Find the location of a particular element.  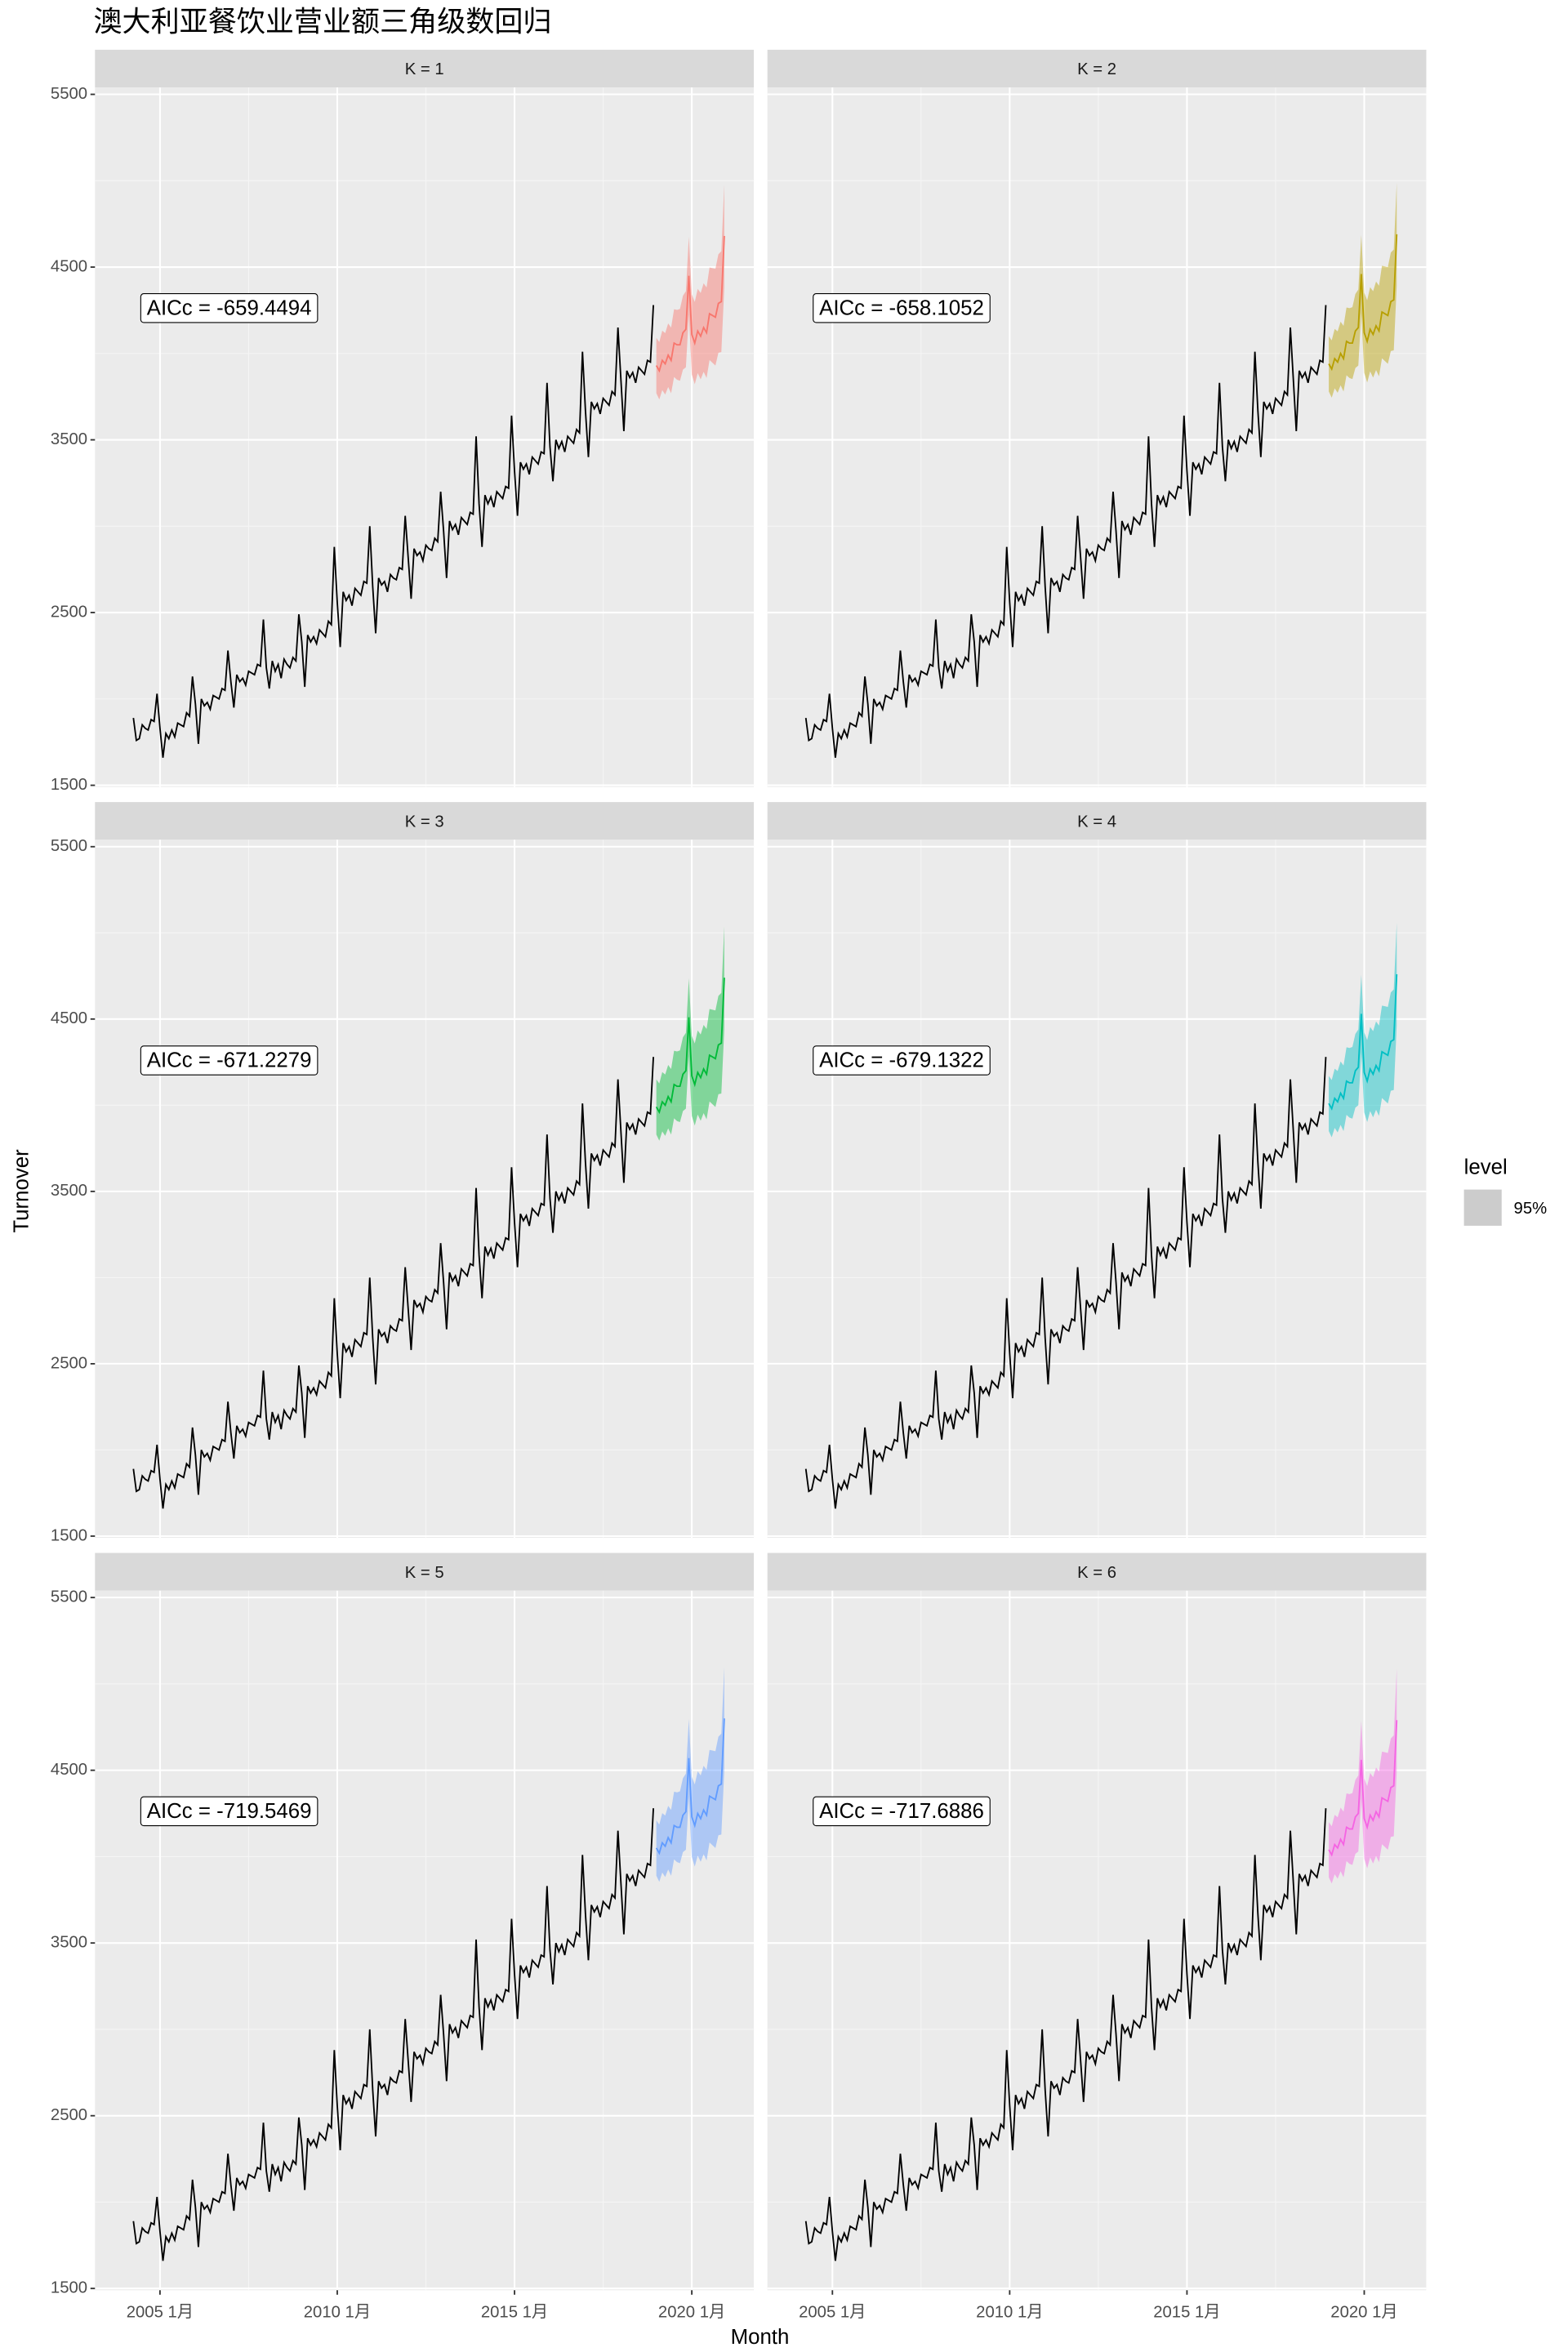

facet-label: K = 2 is located at coordinates (1096, 69).